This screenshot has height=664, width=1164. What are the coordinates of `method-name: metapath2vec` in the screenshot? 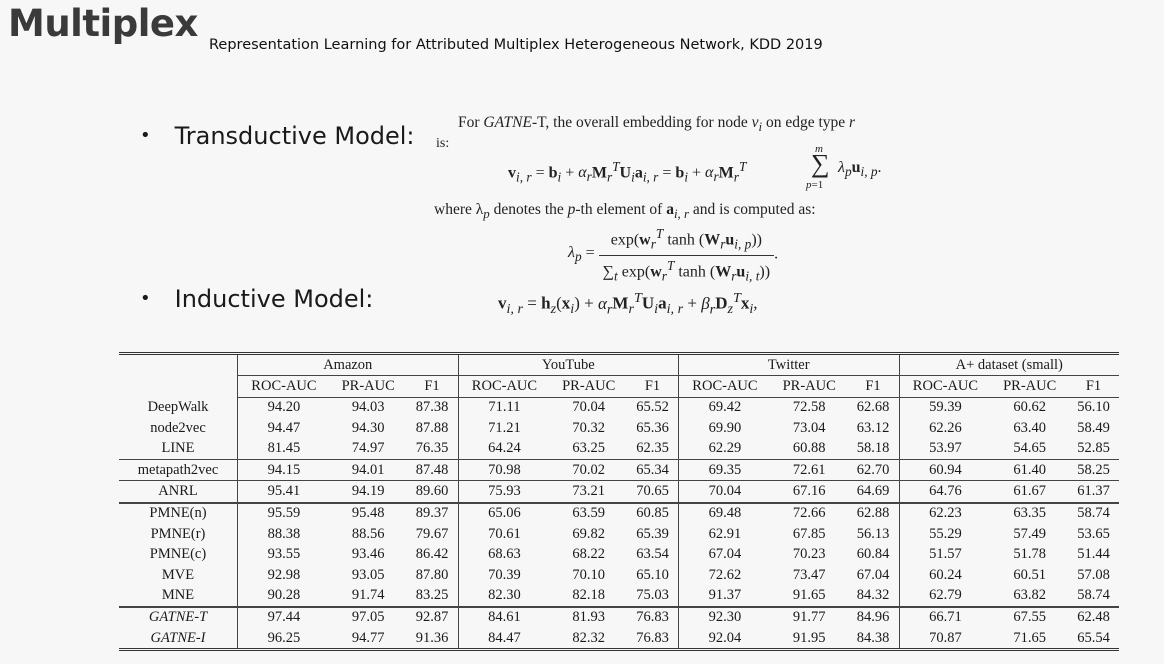 It's located at (178, 469).